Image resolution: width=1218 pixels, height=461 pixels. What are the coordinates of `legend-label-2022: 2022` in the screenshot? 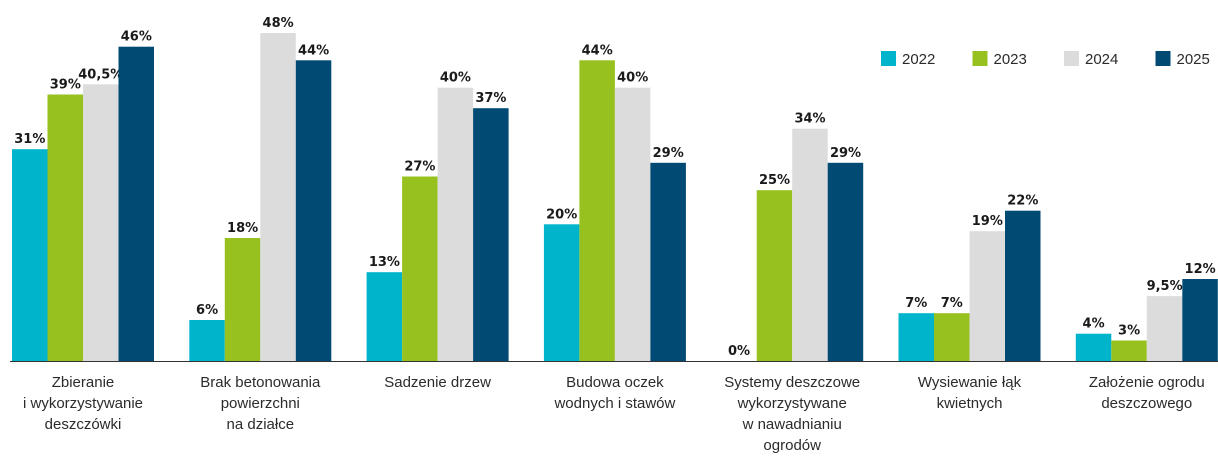 It's located at (918, 59).